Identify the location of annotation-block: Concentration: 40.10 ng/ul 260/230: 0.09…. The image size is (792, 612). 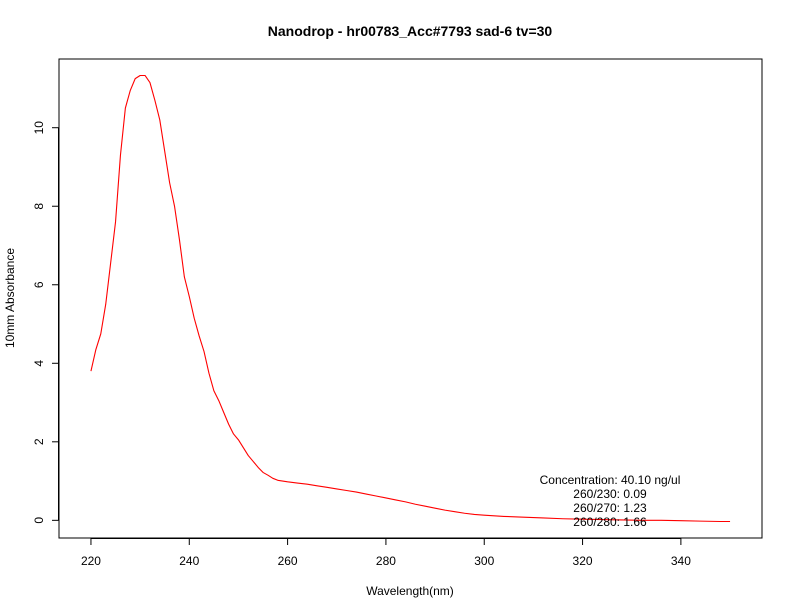
(610, 501).